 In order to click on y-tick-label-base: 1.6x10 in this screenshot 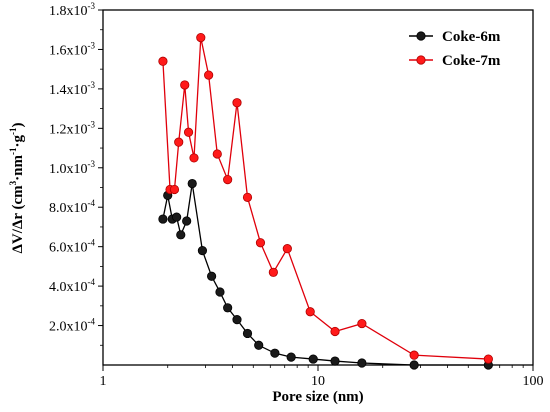, I will do `click(68, 50)`.